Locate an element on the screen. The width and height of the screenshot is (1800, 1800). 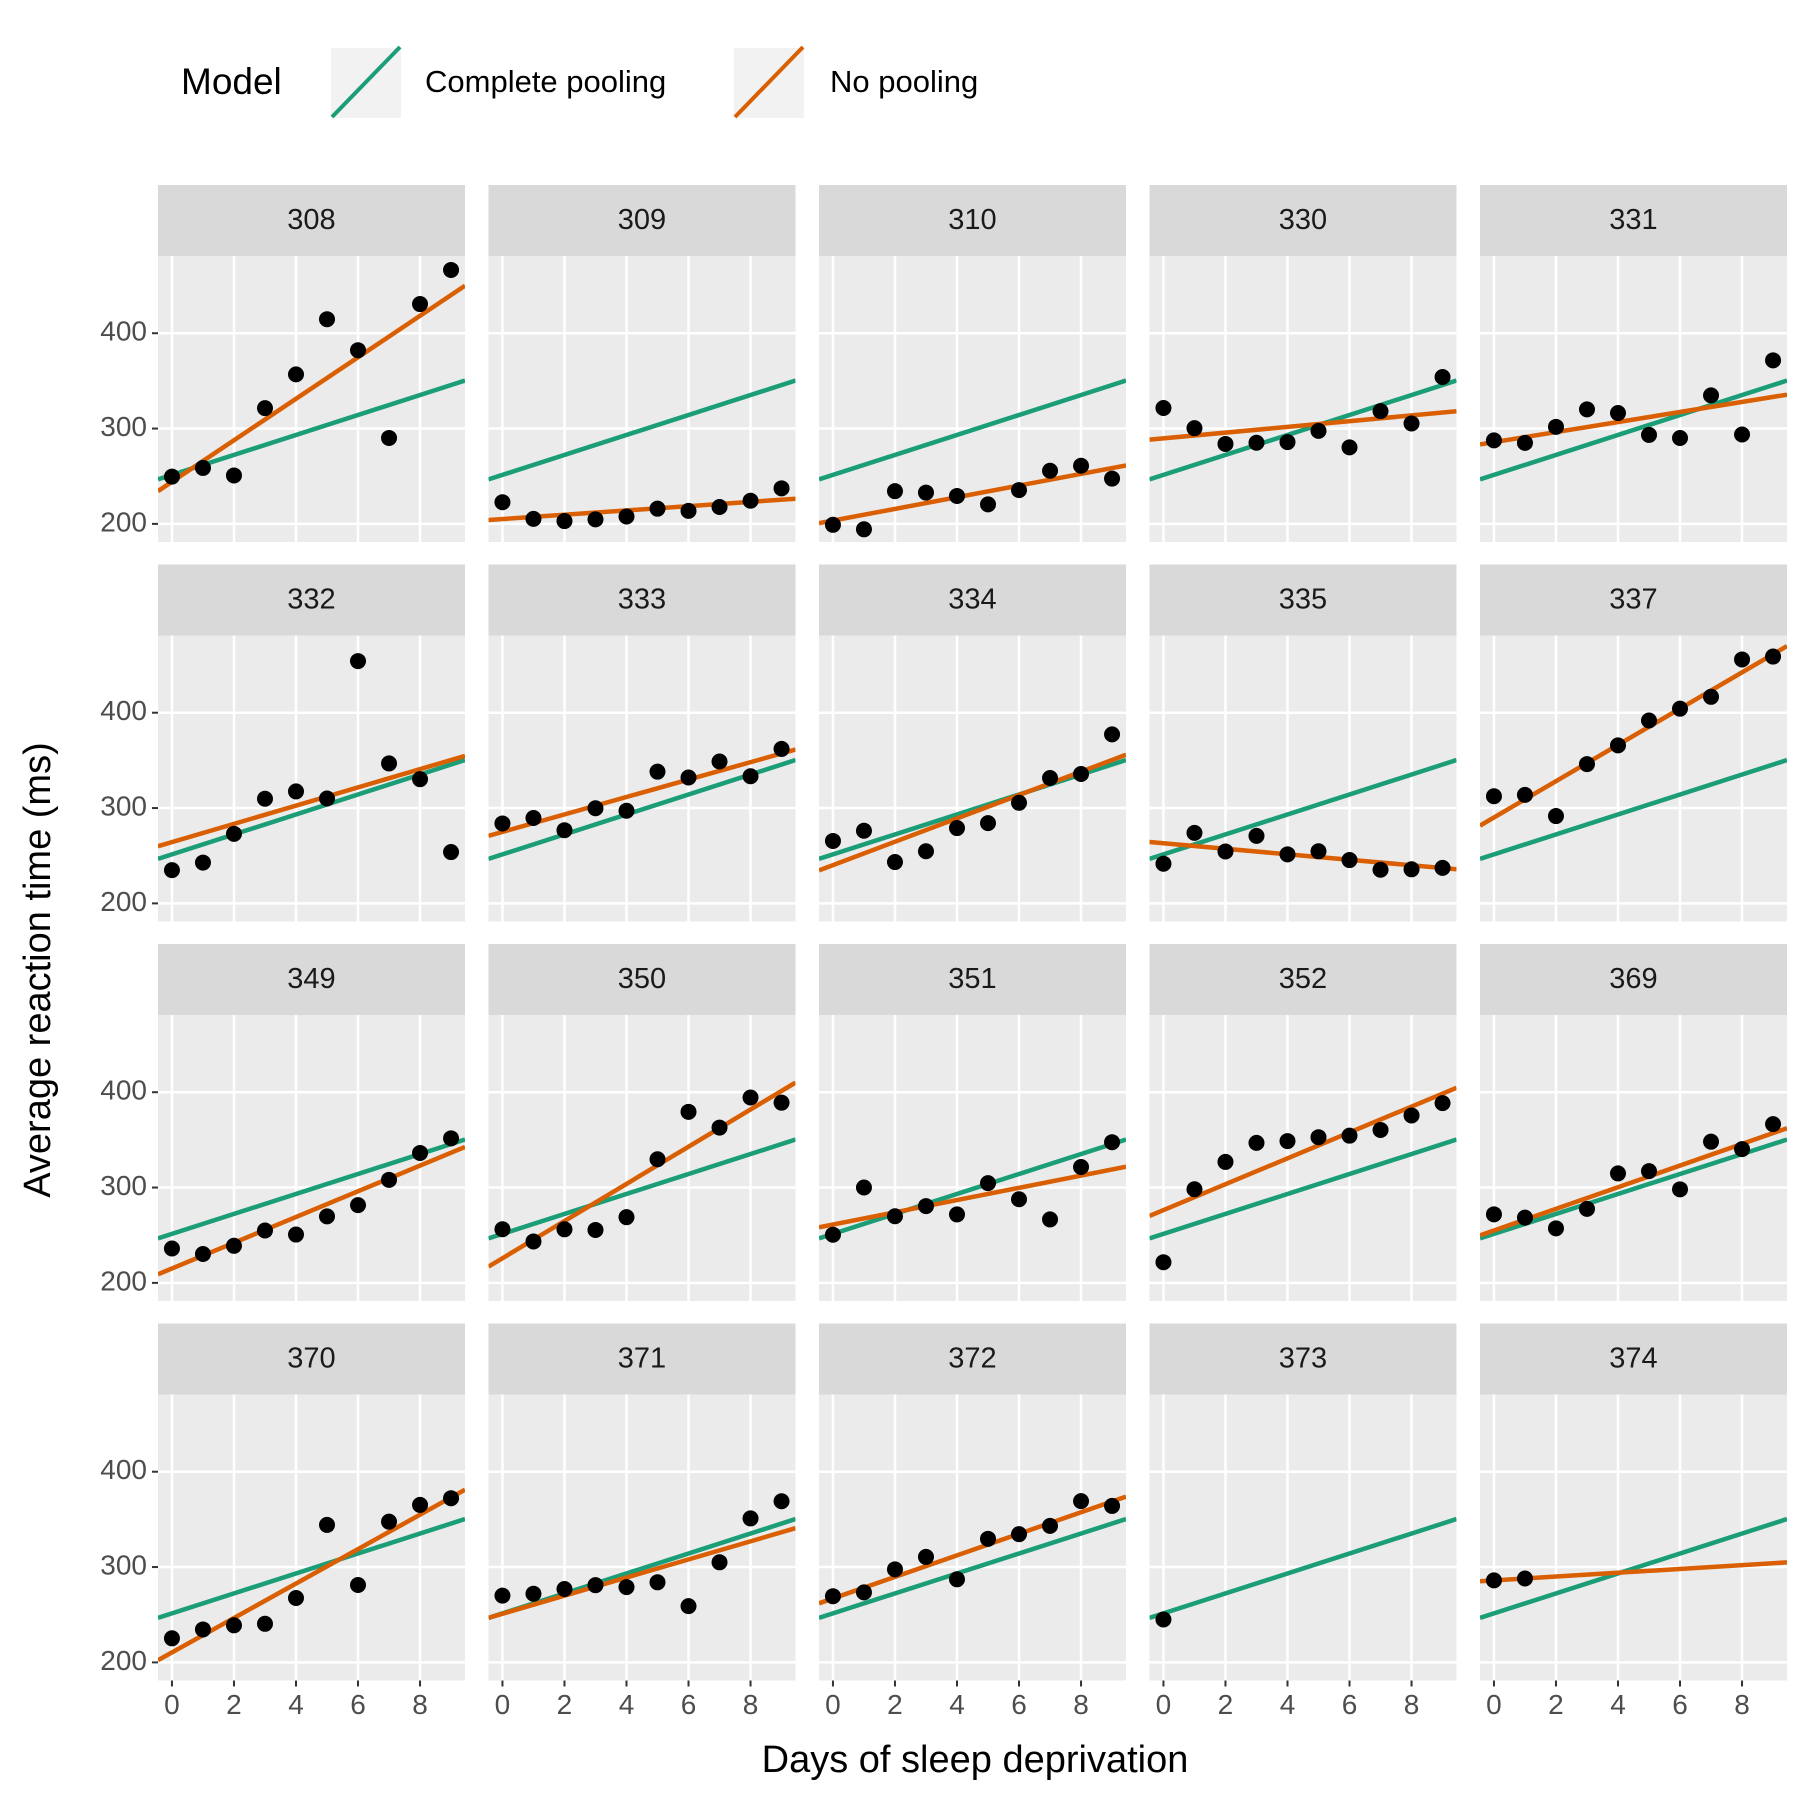
strip-label: 352 is located at coordinates (1303, 979).